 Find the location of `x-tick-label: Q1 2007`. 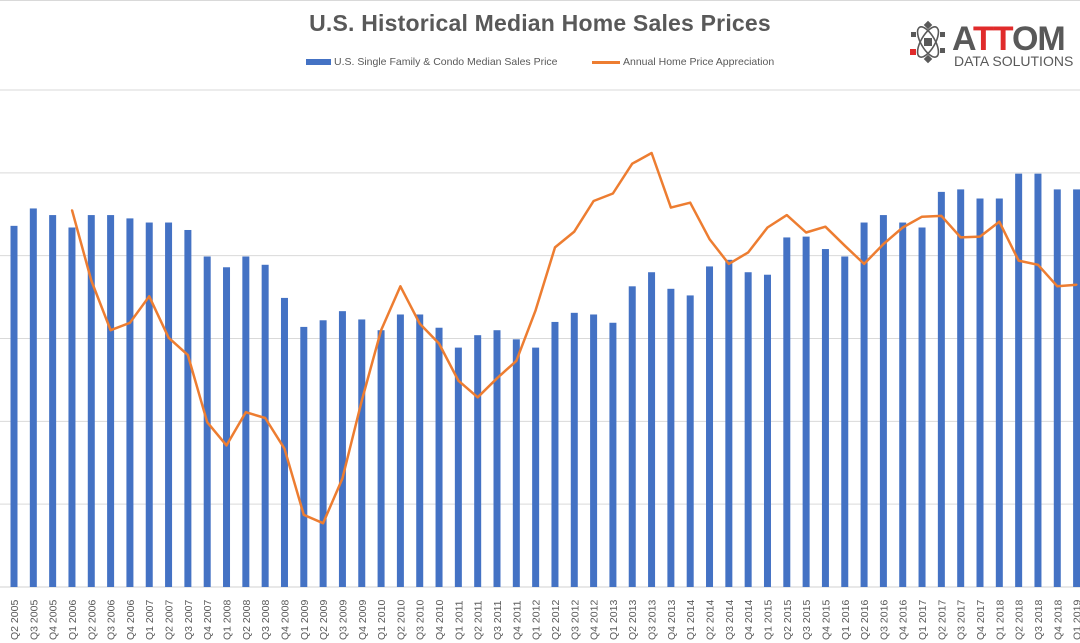

x-tick-label: Q1 2007 is located at coordinates (150, 620).